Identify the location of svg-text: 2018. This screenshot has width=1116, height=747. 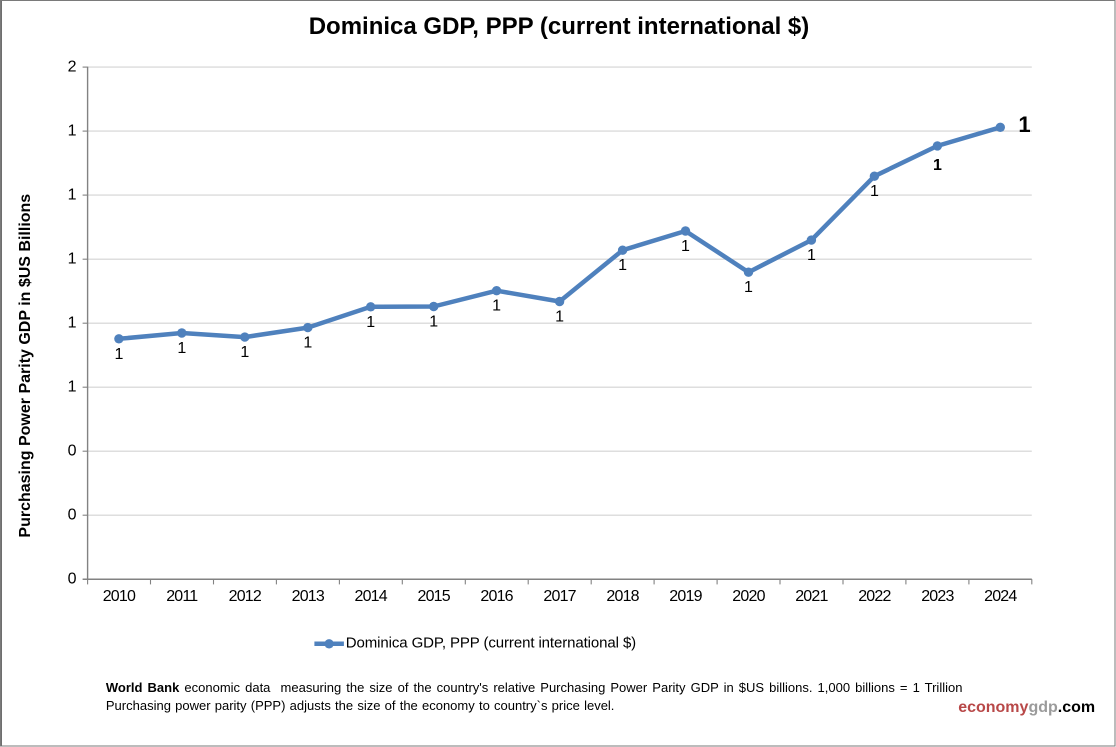
(622, 596).